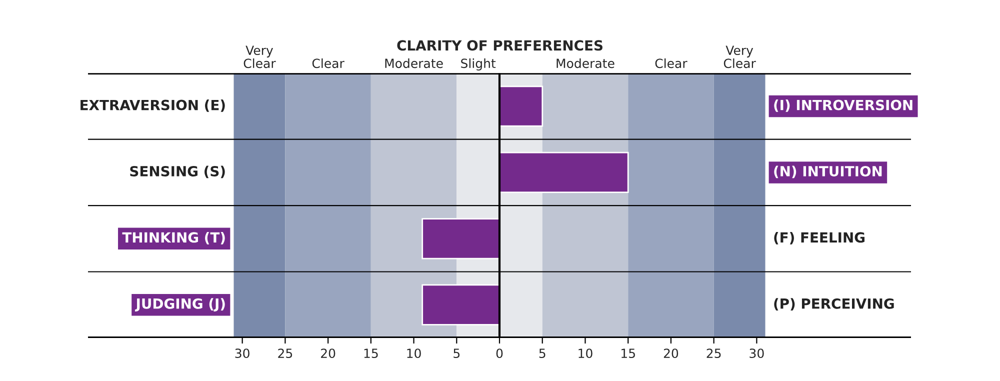 The width and height of the screenshot is (1000, 381). I want to click on y2-tick-label: (N) INTUITION, so click(828, 172).